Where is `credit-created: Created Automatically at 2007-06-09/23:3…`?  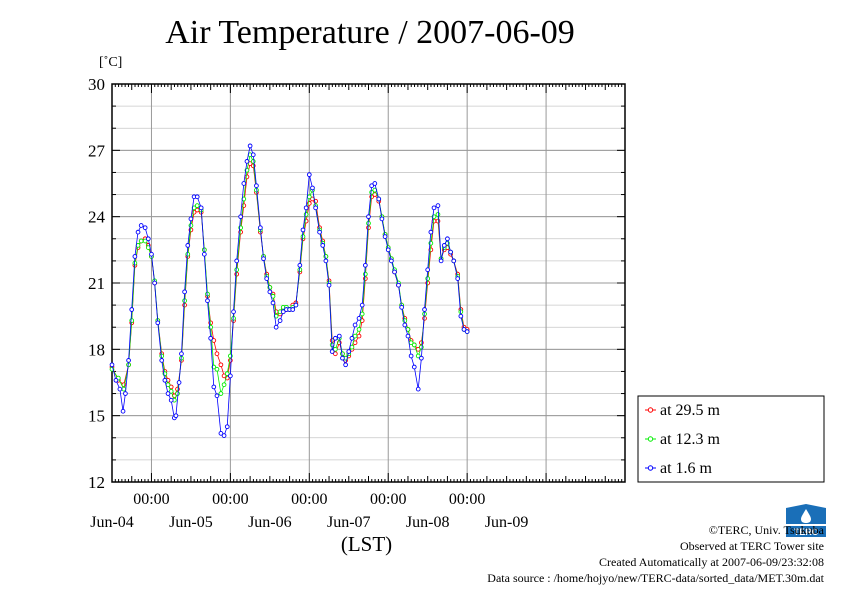
credit-created: Created Automatically at 2007-06-09/23:3… is located at coordinates (711, 562).